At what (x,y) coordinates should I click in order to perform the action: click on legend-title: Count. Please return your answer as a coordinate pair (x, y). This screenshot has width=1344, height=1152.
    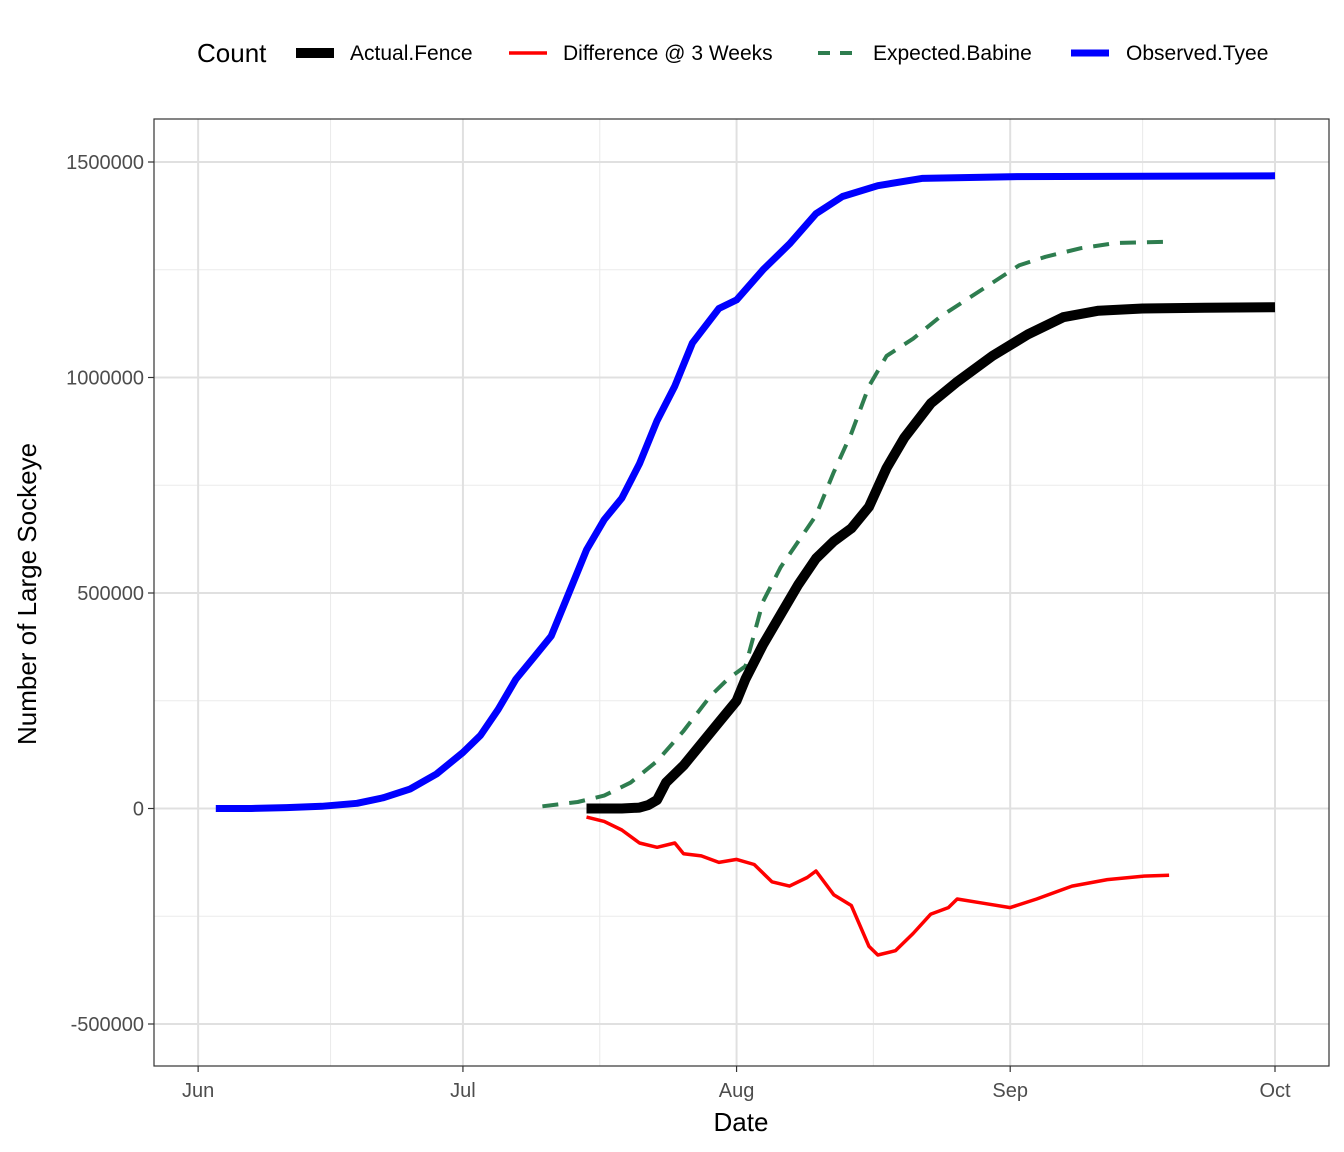
    Looking at the image, I should click on (232, 53).